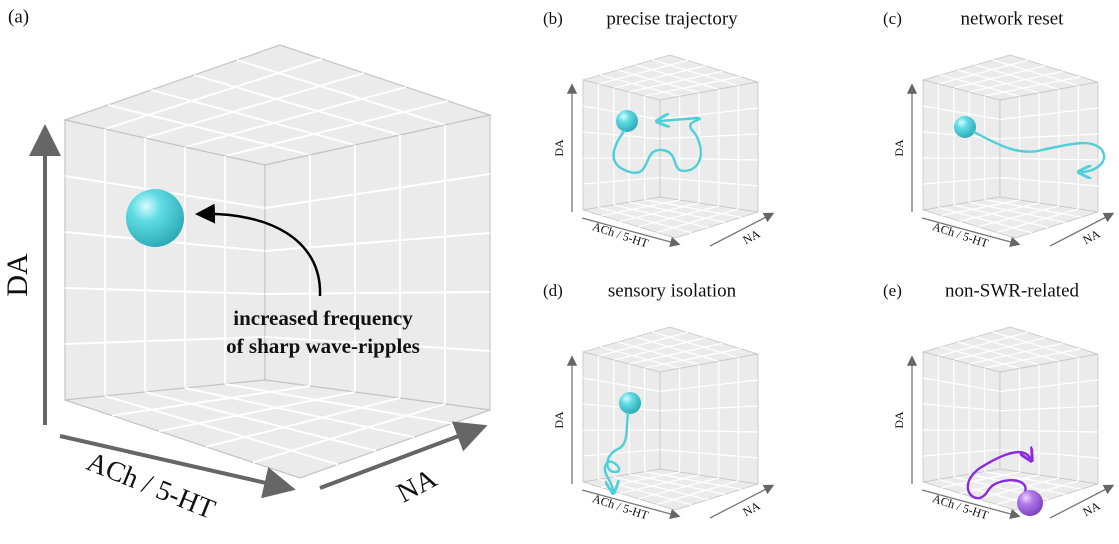 The image size is (1119, 544). Describe the element at coordinates (892, 290) in the screenshot. I see `panel-label: (e)` at that location.